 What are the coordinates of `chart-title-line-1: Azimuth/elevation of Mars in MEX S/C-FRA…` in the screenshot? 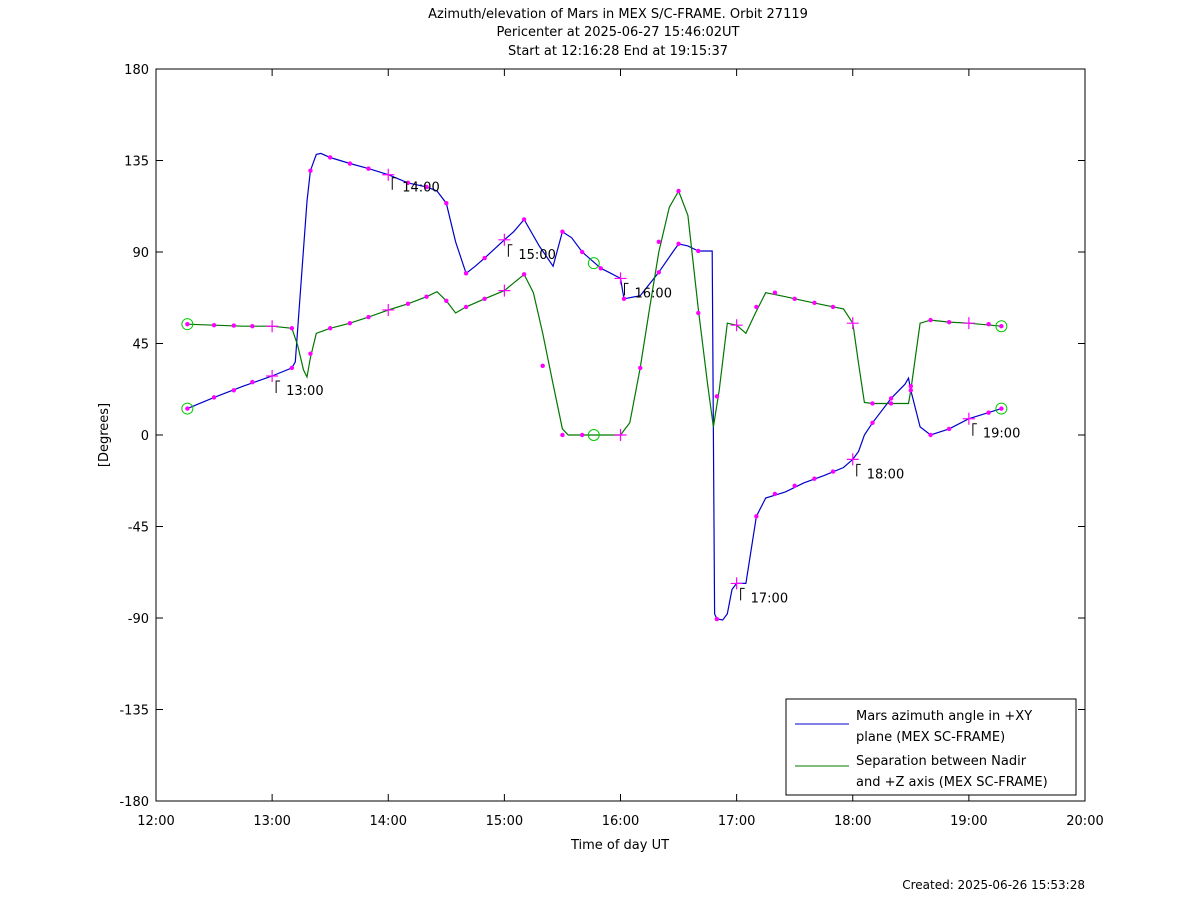 It's located at (618, 14).